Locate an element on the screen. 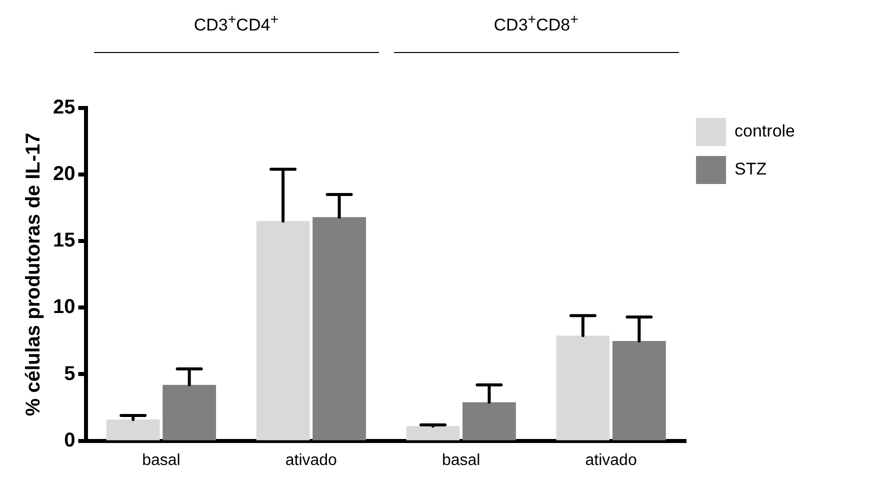 The width and height of the screenshot is (873, 488). y-tick-label: 15 is located at coordinates (64, 241).